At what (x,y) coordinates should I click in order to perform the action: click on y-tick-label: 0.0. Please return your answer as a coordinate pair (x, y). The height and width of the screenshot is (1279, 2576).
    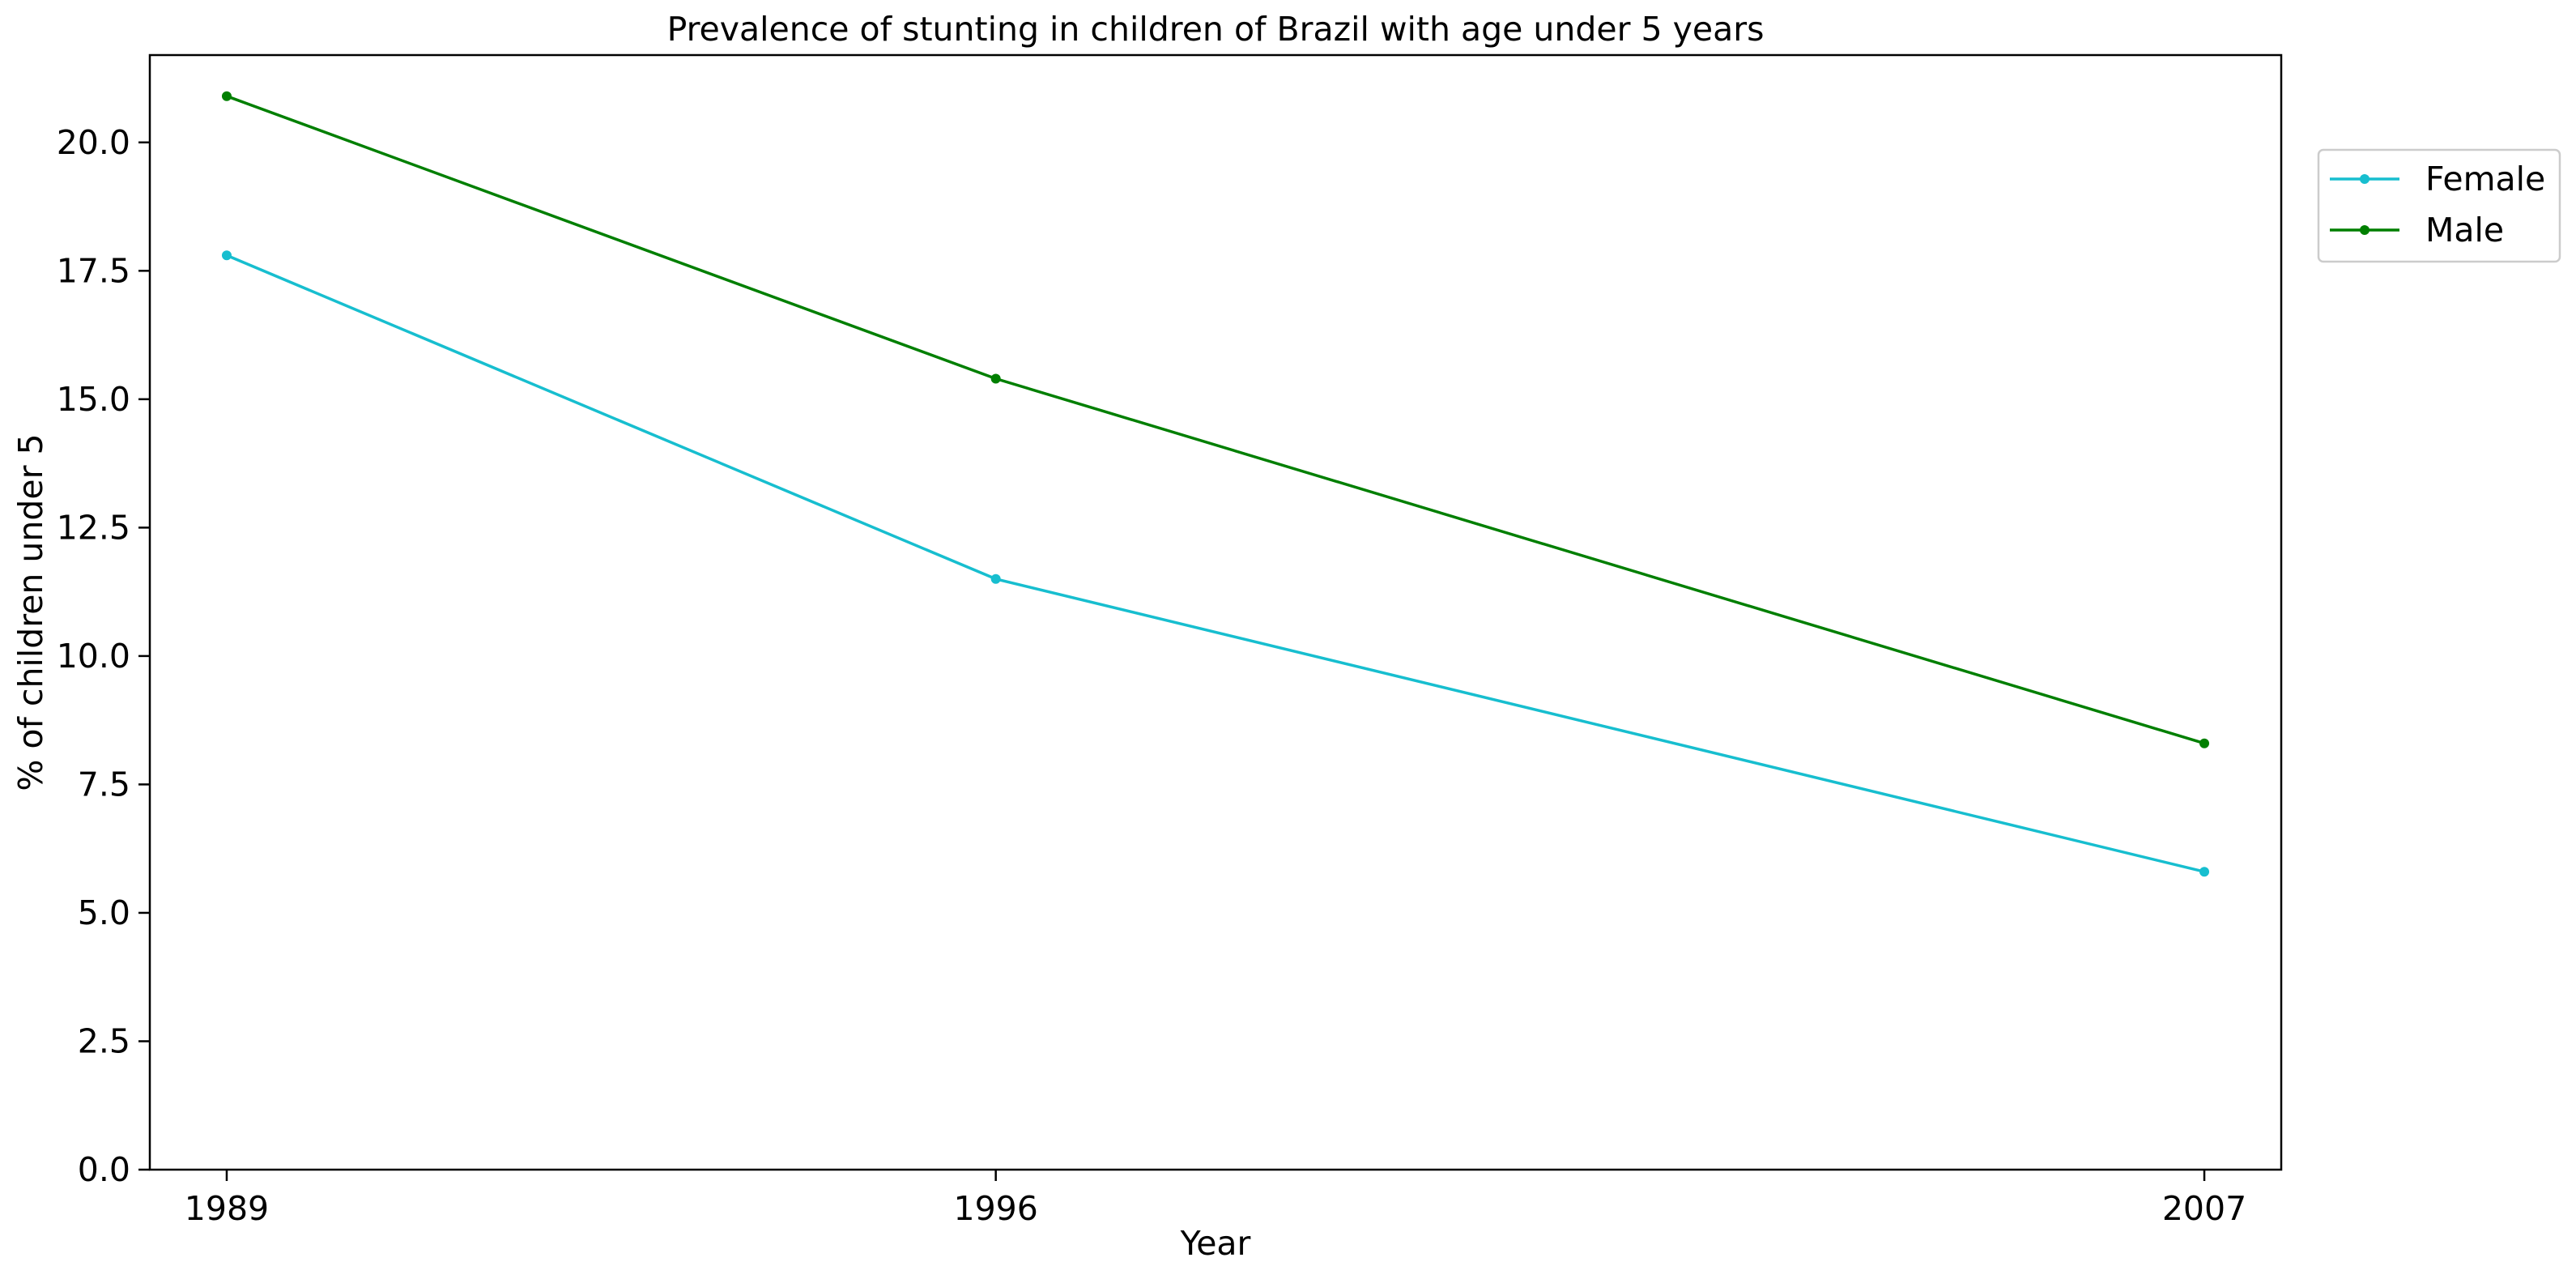
    Looking at the image, I should click on (104, 1169).